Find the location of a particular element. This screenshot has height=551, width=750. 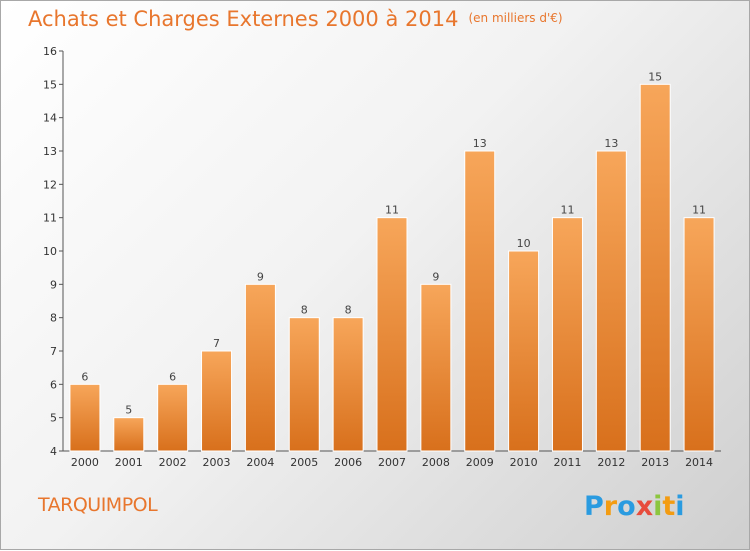

bar-2011 is located at coordinates (567, 334).